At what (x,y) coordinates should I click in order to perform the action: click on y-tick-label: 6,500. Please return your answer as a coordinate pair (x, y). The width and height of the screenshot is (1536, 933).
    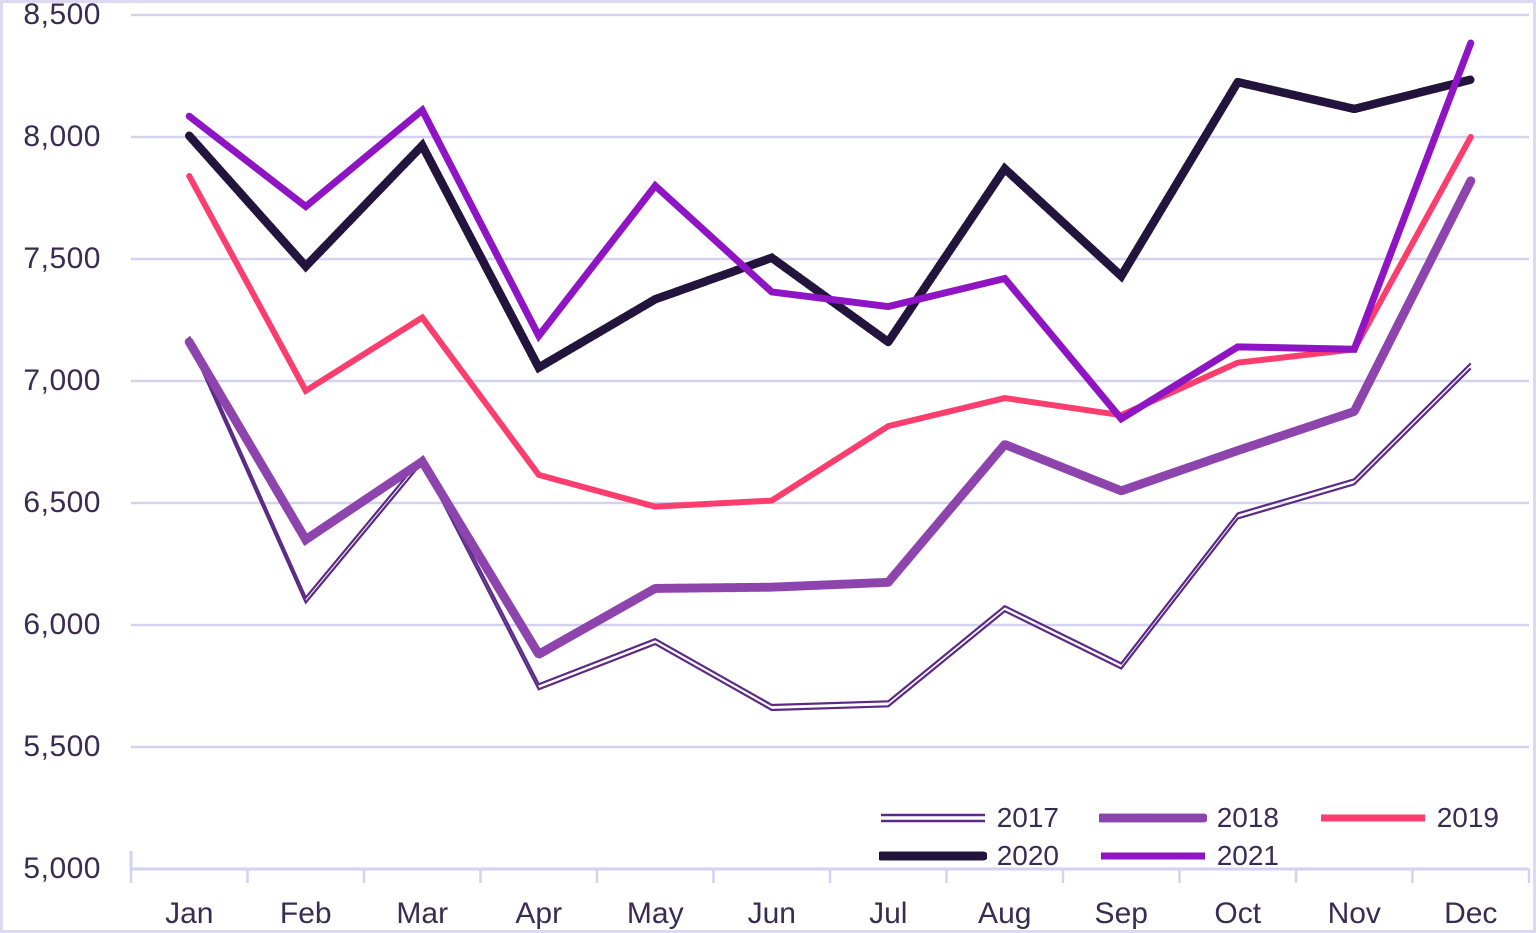
    Looking at the image, I should click on (62, 502).